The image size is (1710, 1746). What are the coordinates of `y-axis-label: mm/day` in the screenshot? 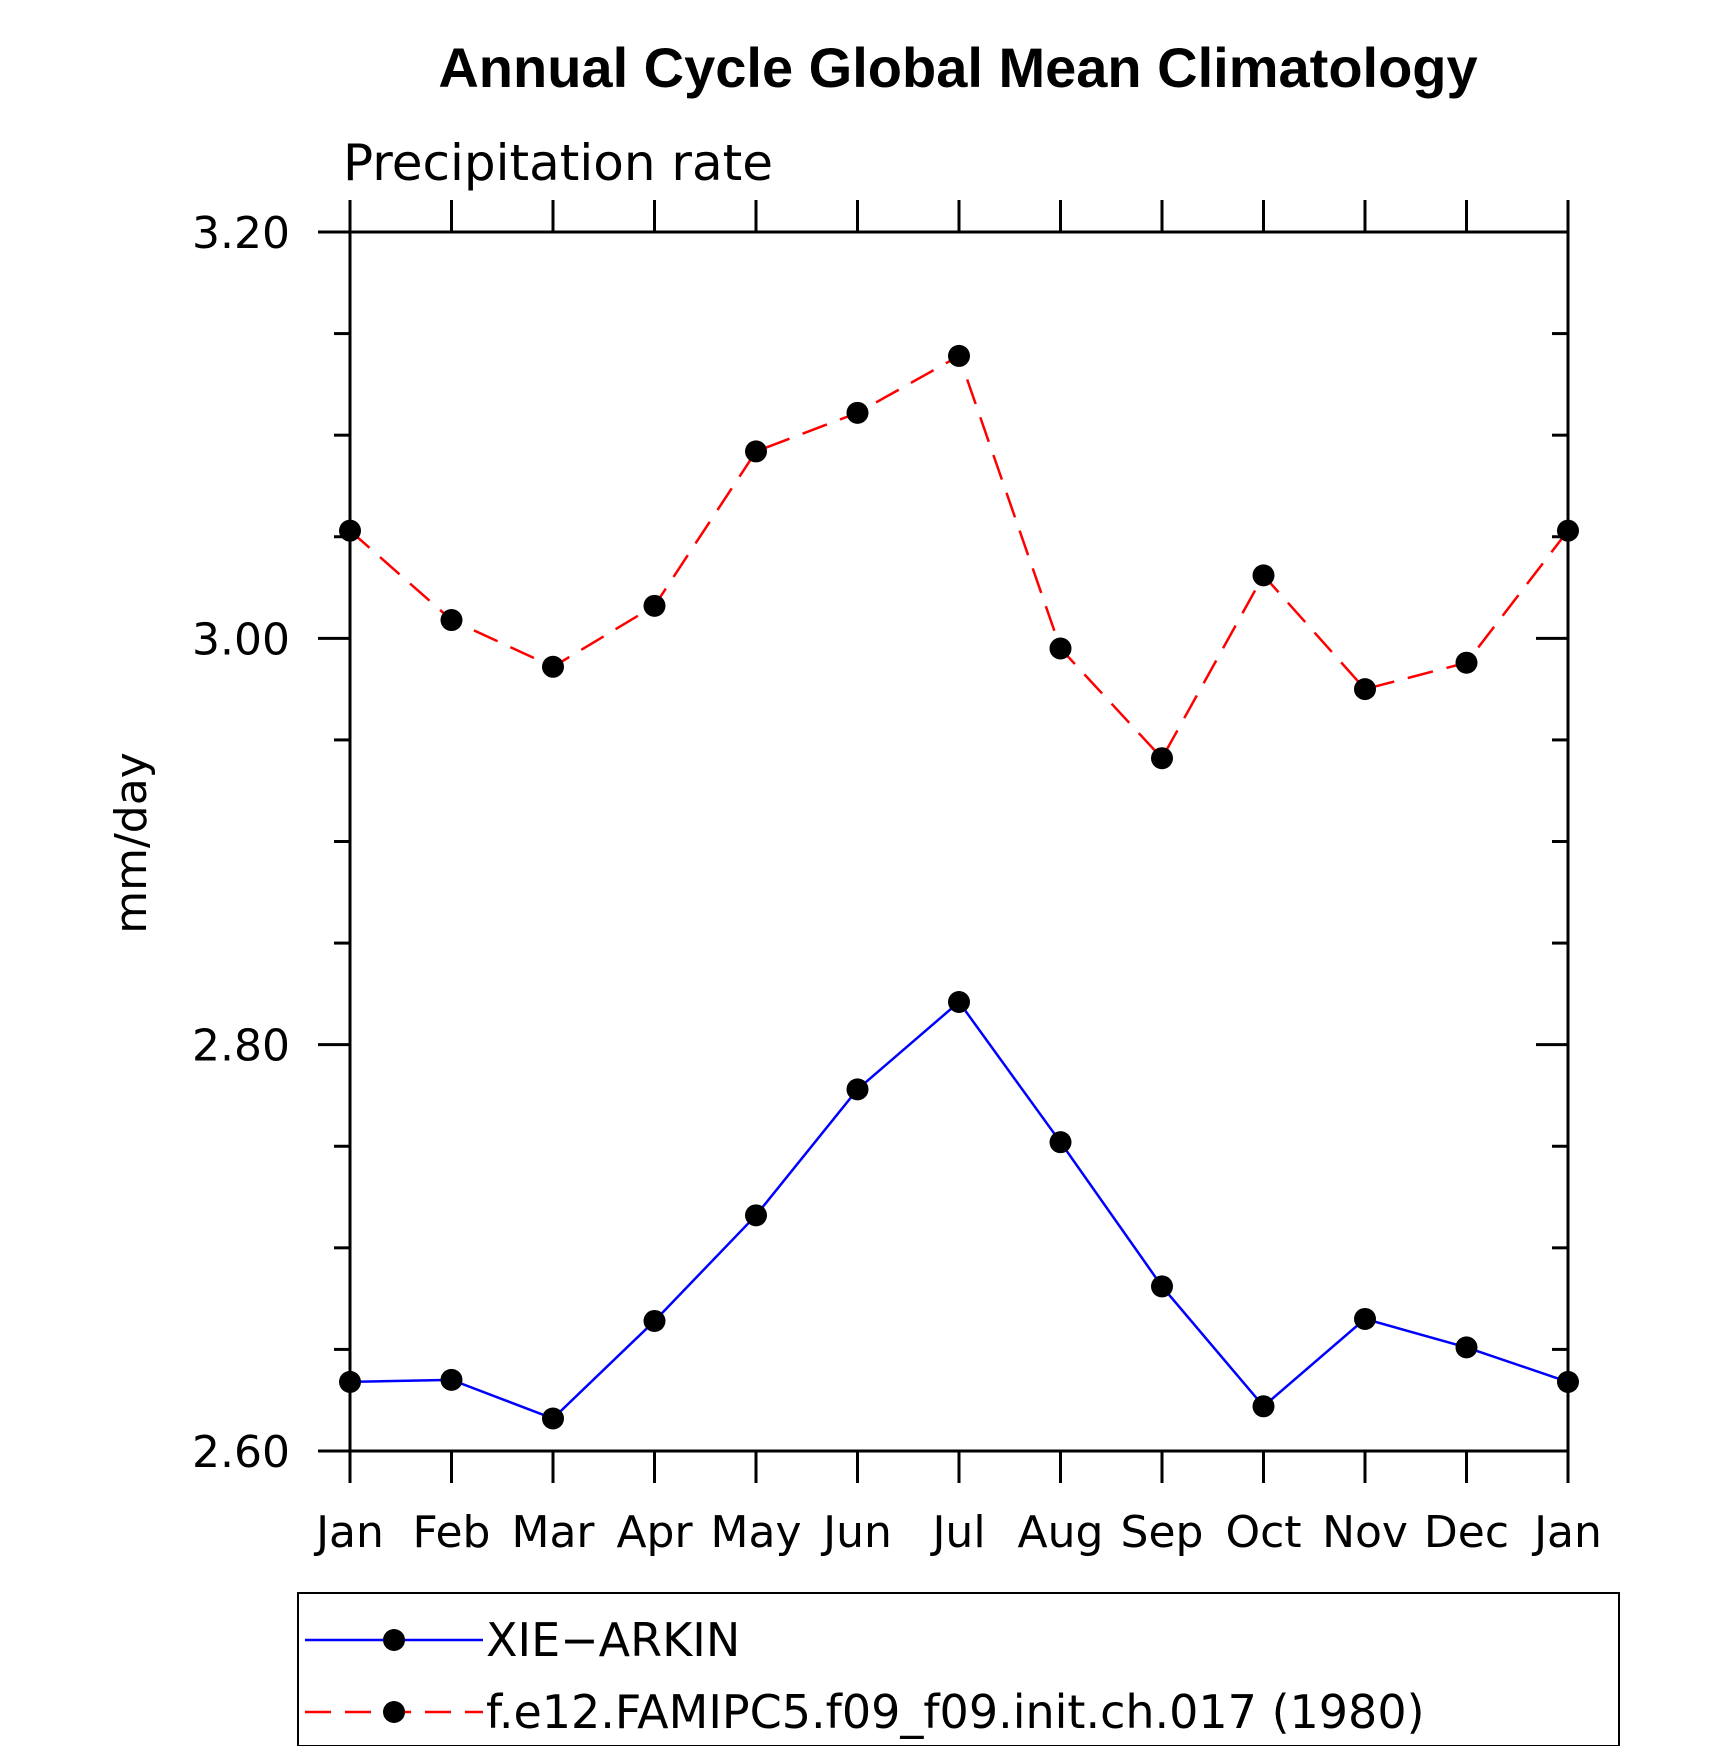 It's located at (131, 842).